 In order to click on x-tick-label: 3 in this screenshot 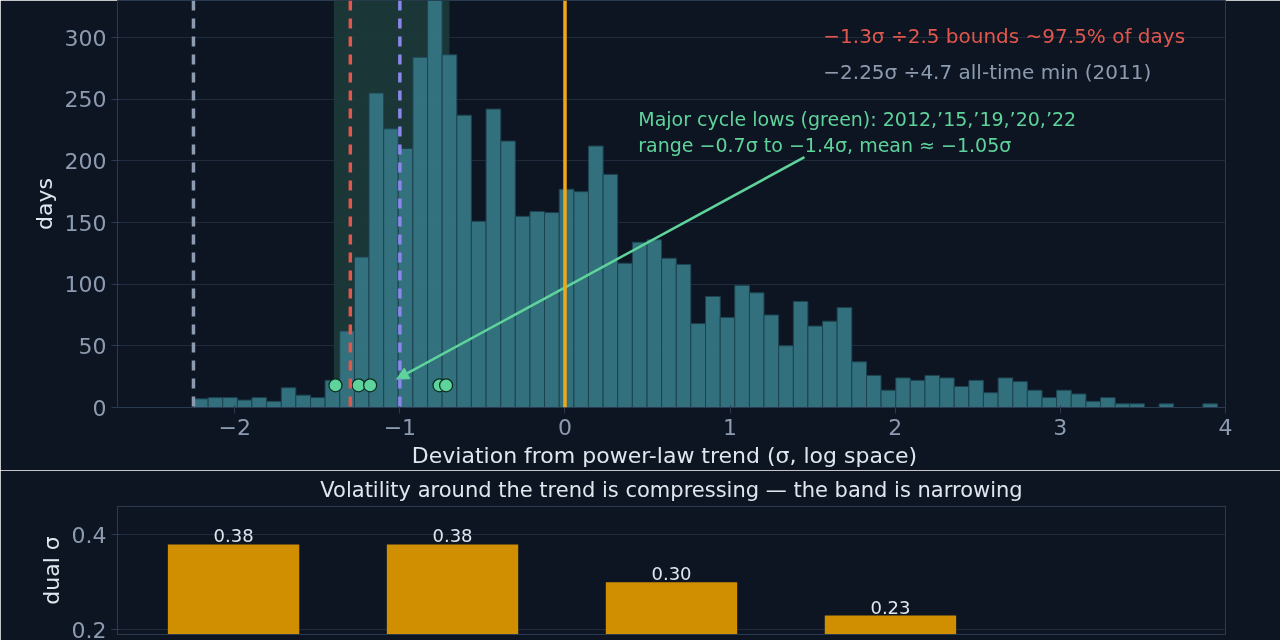, I will do `click(1060, 427)`.